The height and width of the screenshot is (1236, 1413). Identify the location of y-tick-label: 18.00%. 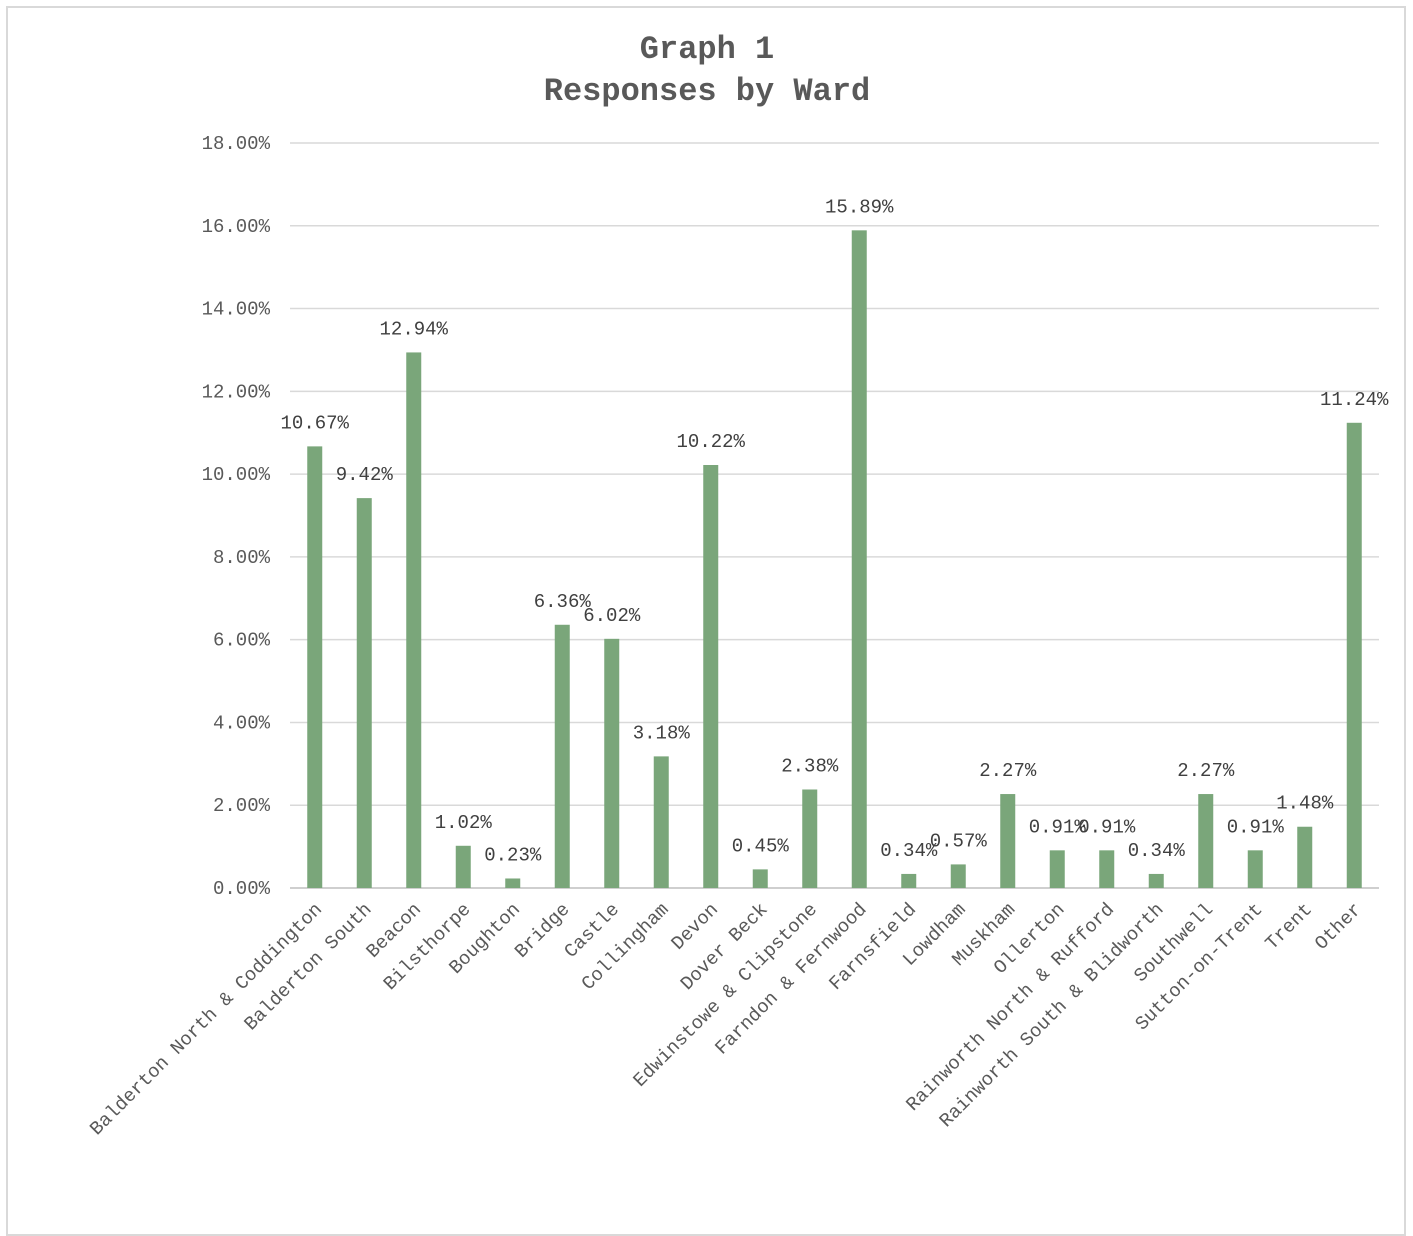
(236, 144).